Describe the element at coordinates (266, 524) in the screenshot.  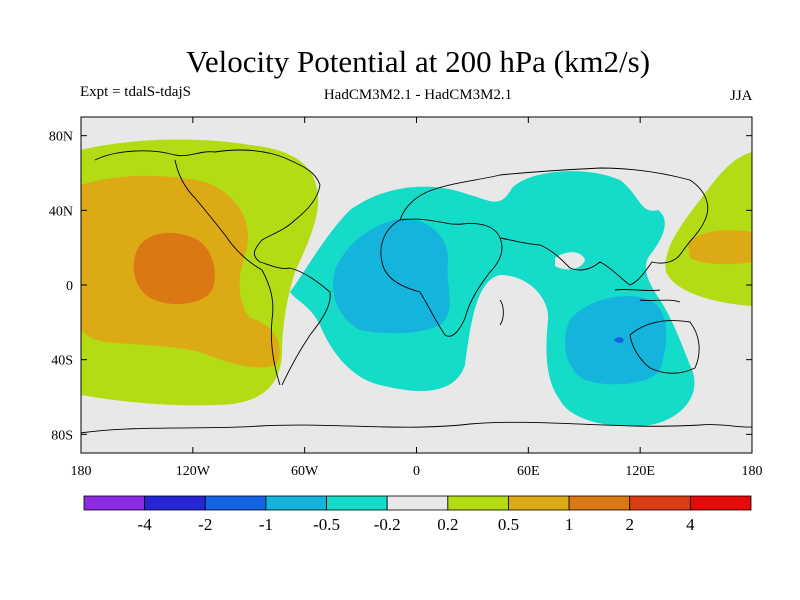
I see `colorbar-label: -1` at that location.